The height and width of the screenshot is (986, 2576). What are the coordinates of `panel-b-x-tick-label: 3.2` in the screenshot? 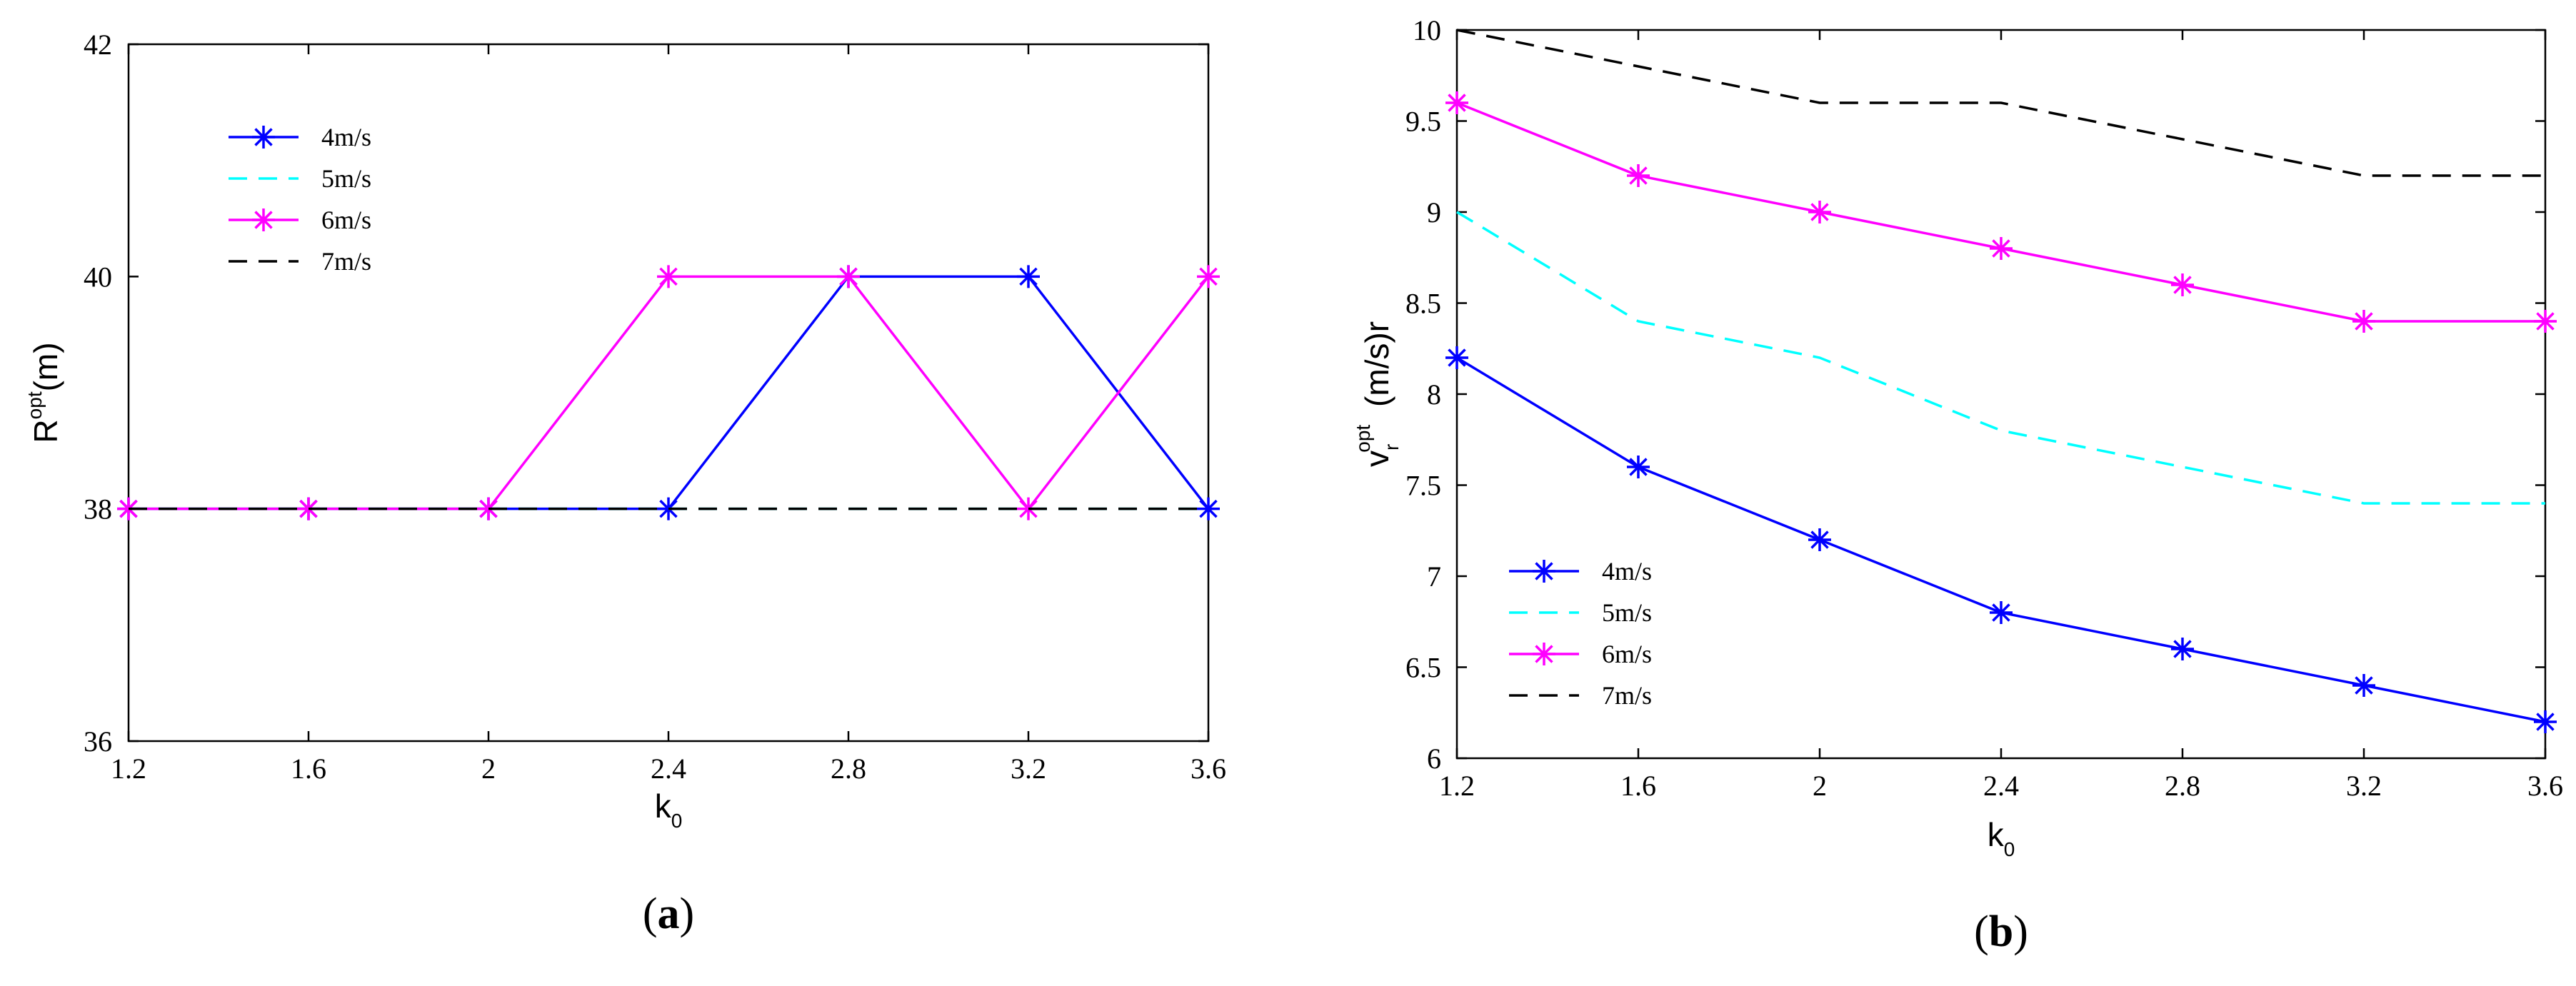 It's located at (2364, 786).